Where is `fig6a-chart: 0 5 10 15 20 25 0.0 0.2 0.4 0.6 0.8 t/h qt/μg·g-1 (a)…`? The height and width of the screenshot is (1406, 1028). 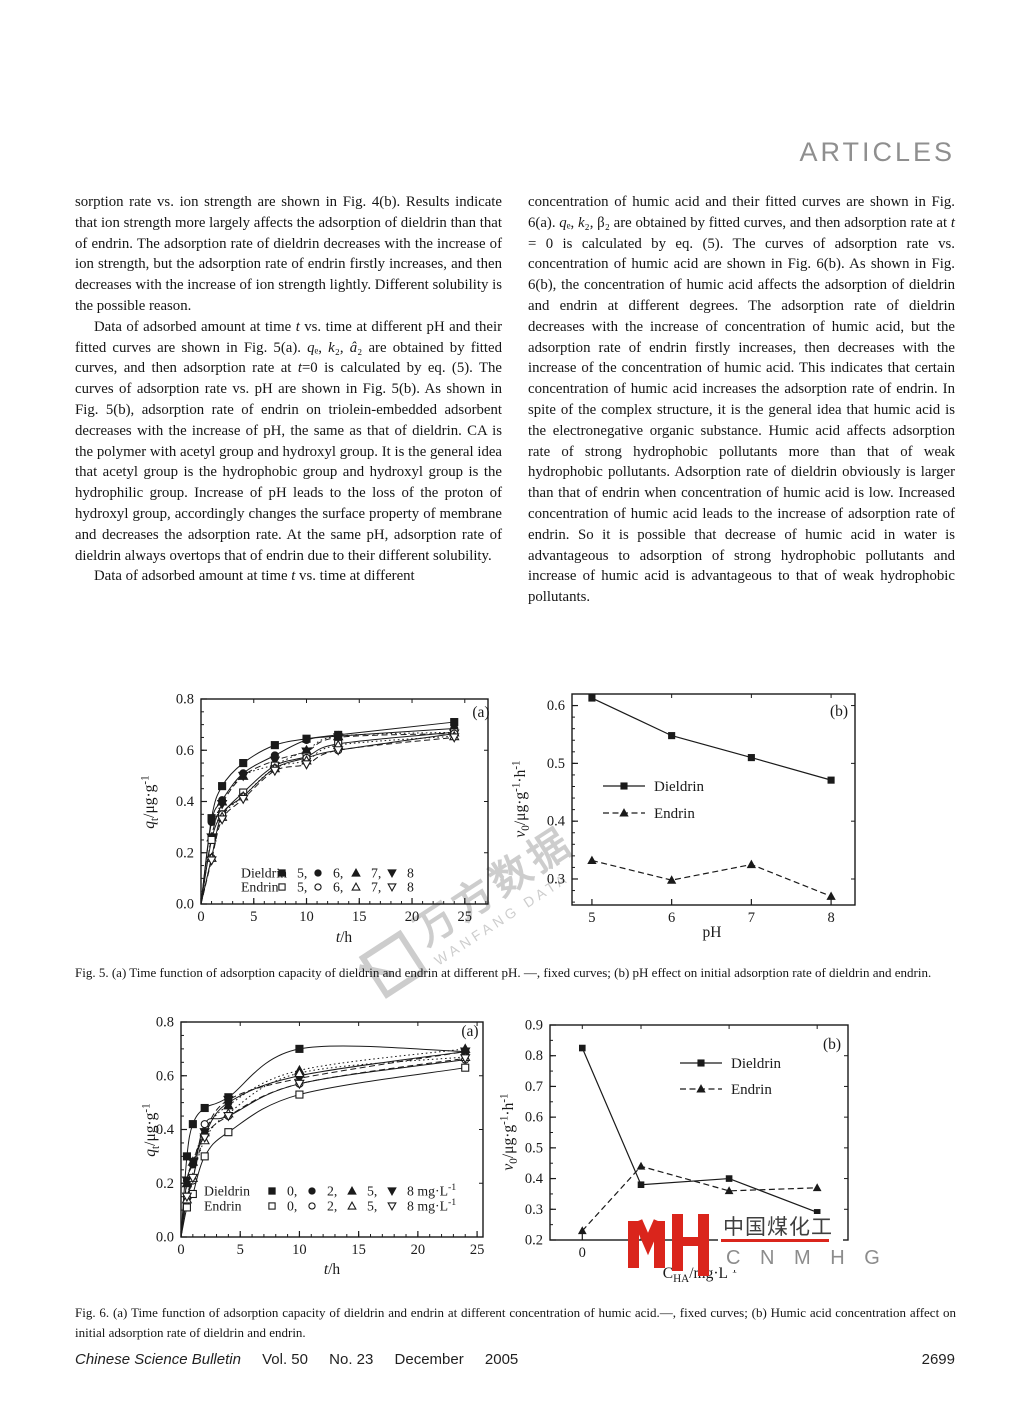 fig6a-chart: 0 5 10 15 20 25 0.0 0.2 0.4 0.6 0.8 t/h qt/μg·g-1 (a)… is located at coordinates (326, 1152).